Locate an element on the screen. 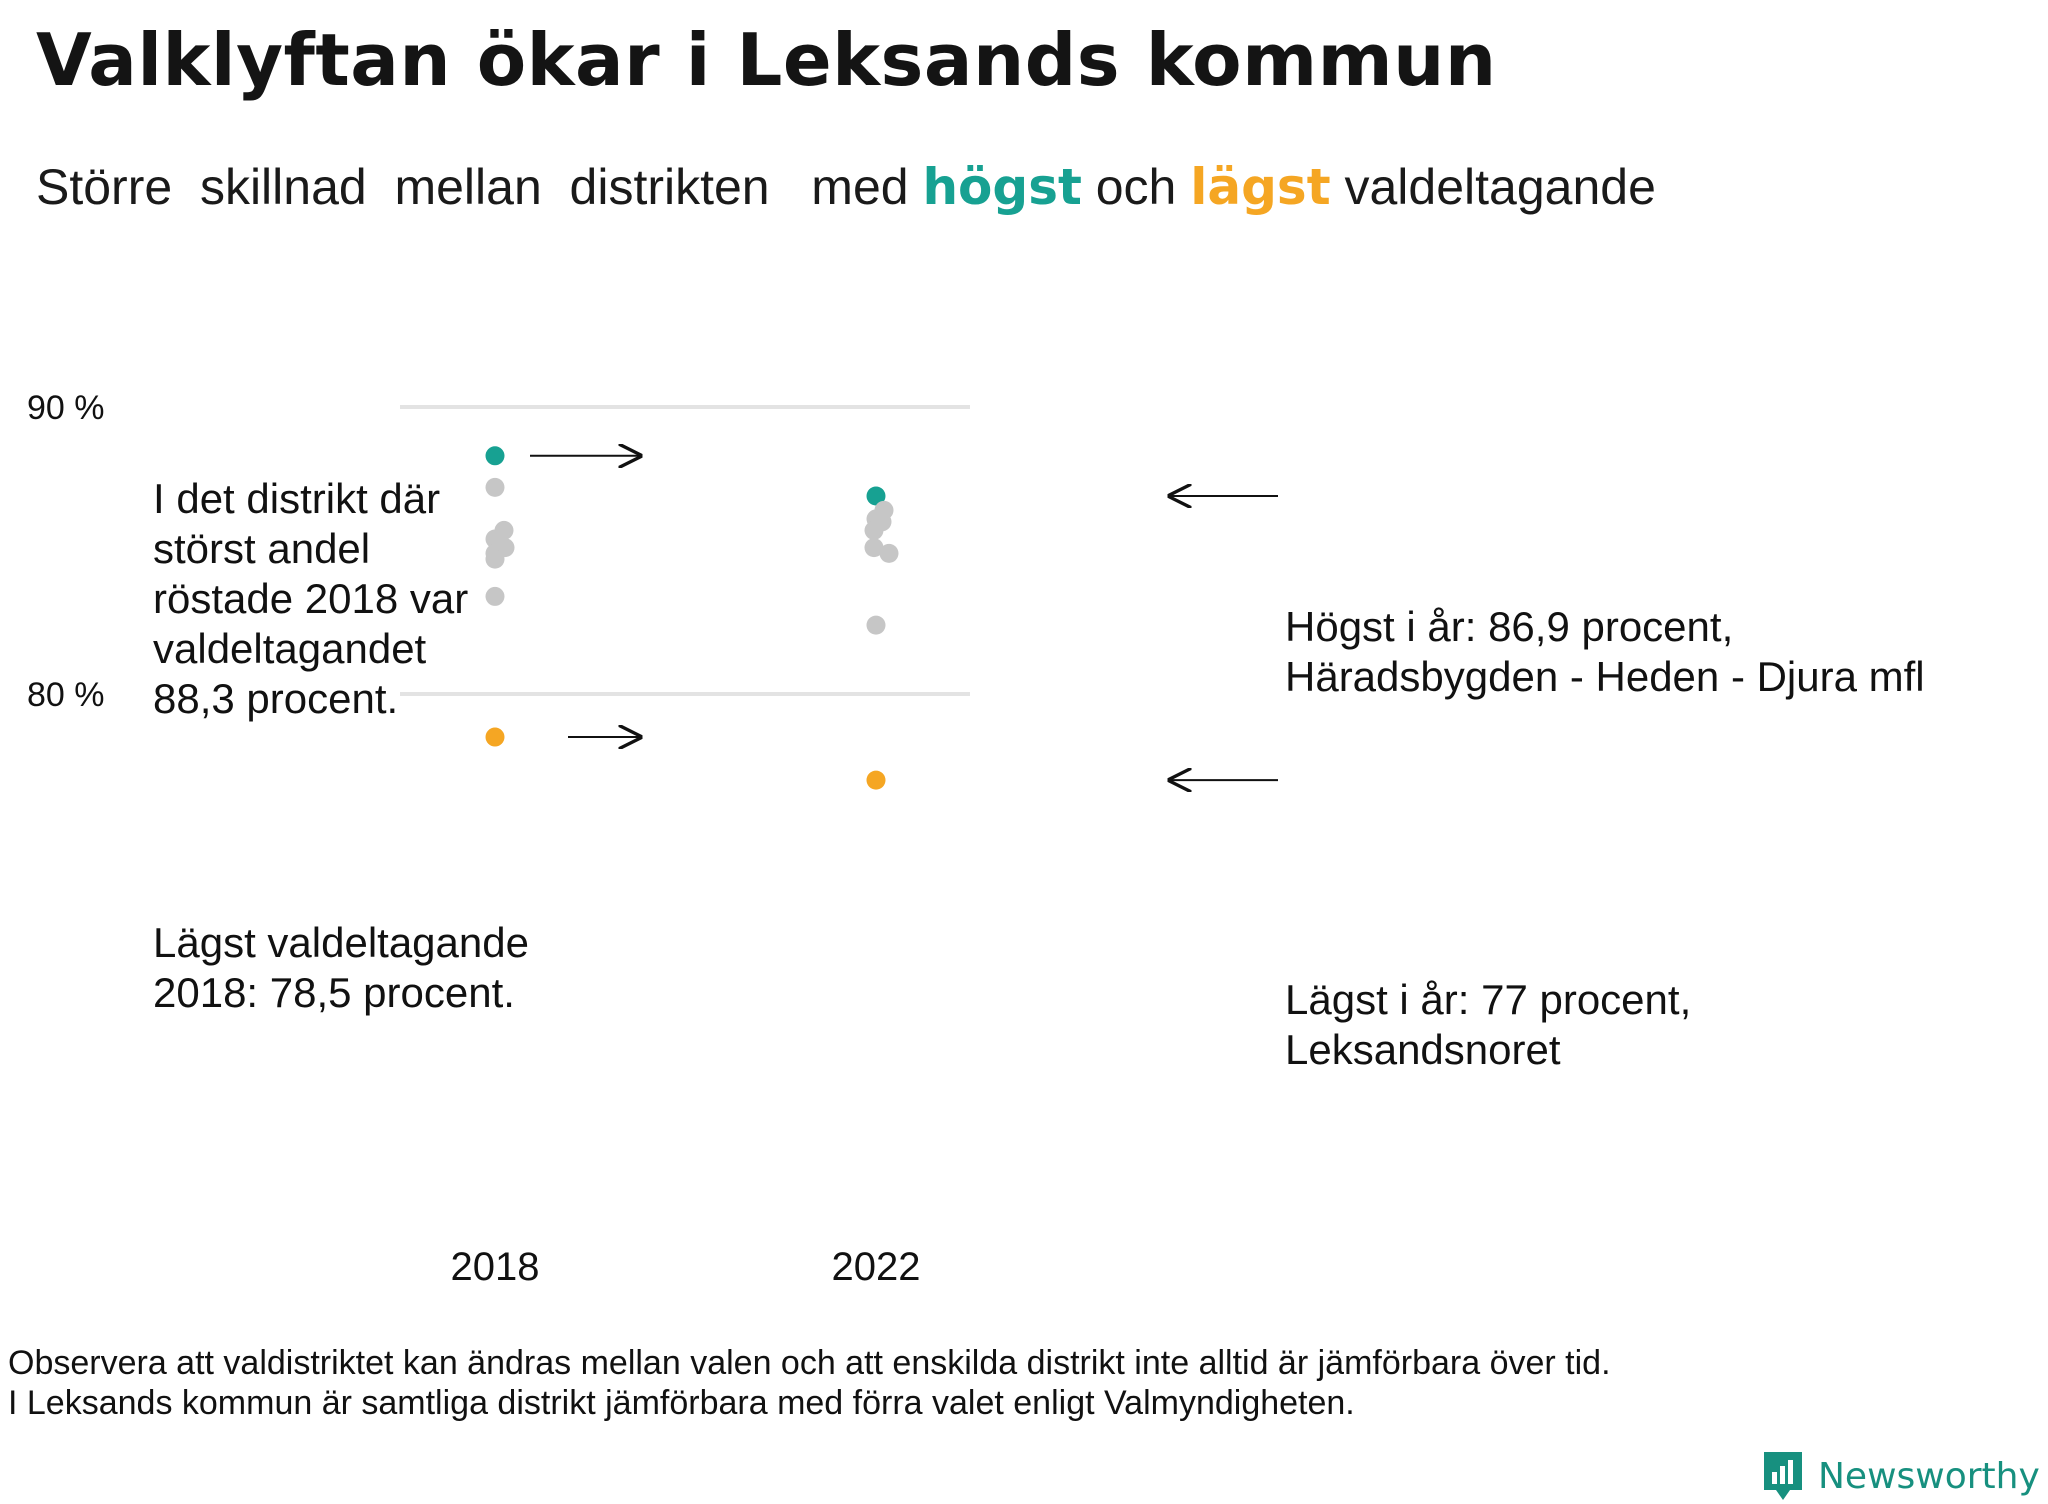  annotation-low-2018-line: 2018: 78,5 procent. is located at coordinates (334, 992).